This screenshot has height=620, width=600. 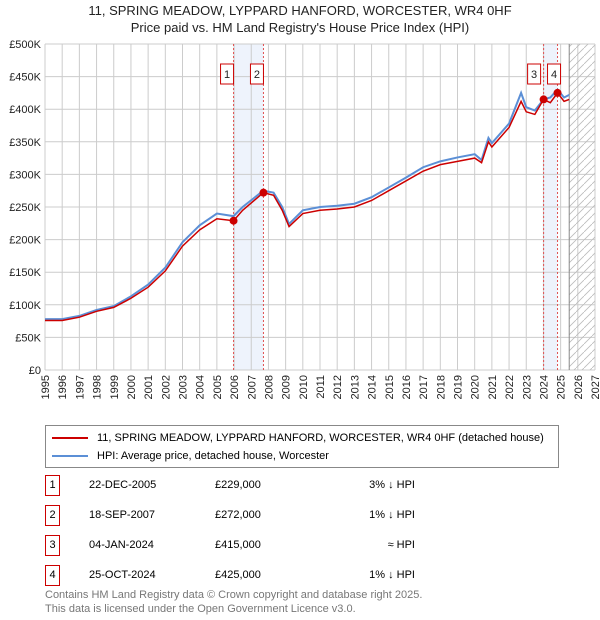 I want to click on sale-date: 22-DEC-2005, so click(x=123, y=485).